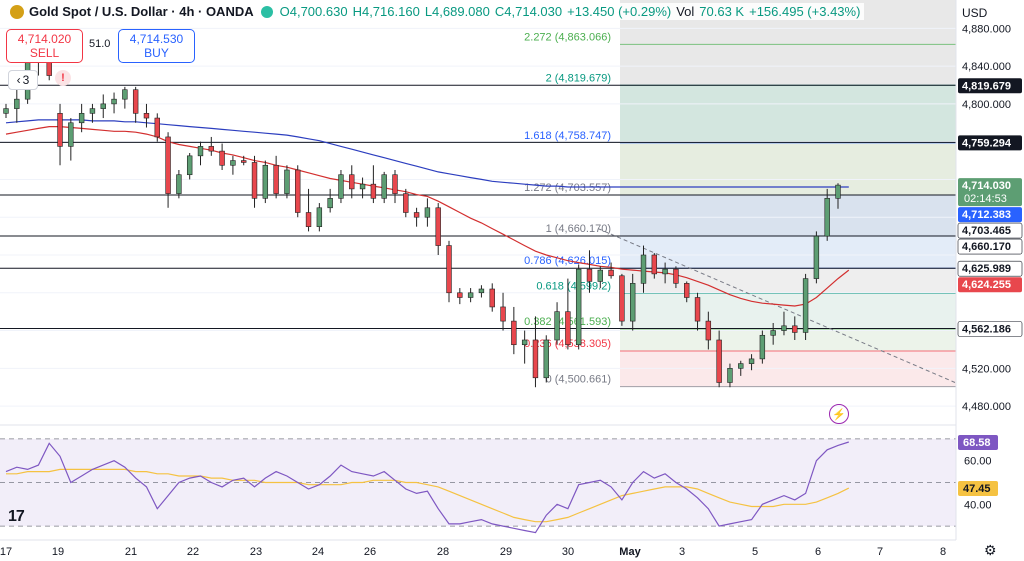  I want to click on indicators-toggle: ‹ 3, so click(23, 80).